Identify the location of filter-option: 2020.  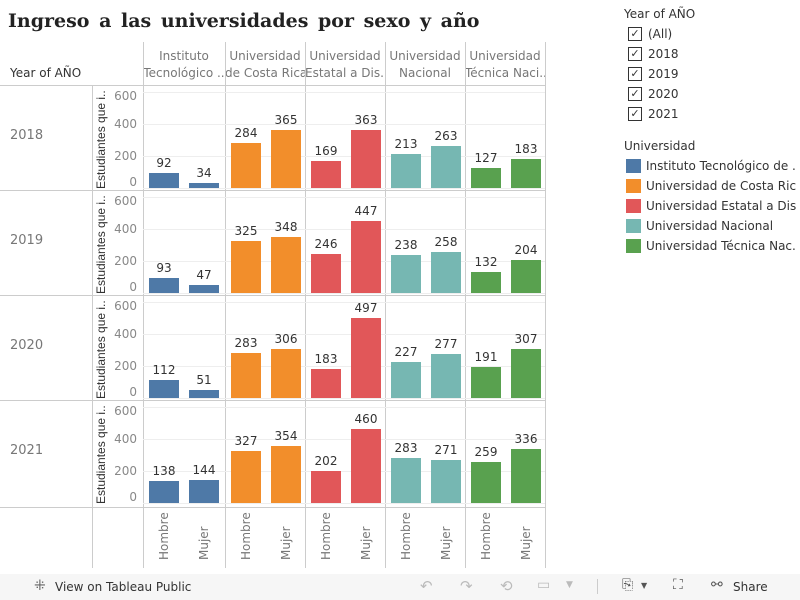
(663, 94).